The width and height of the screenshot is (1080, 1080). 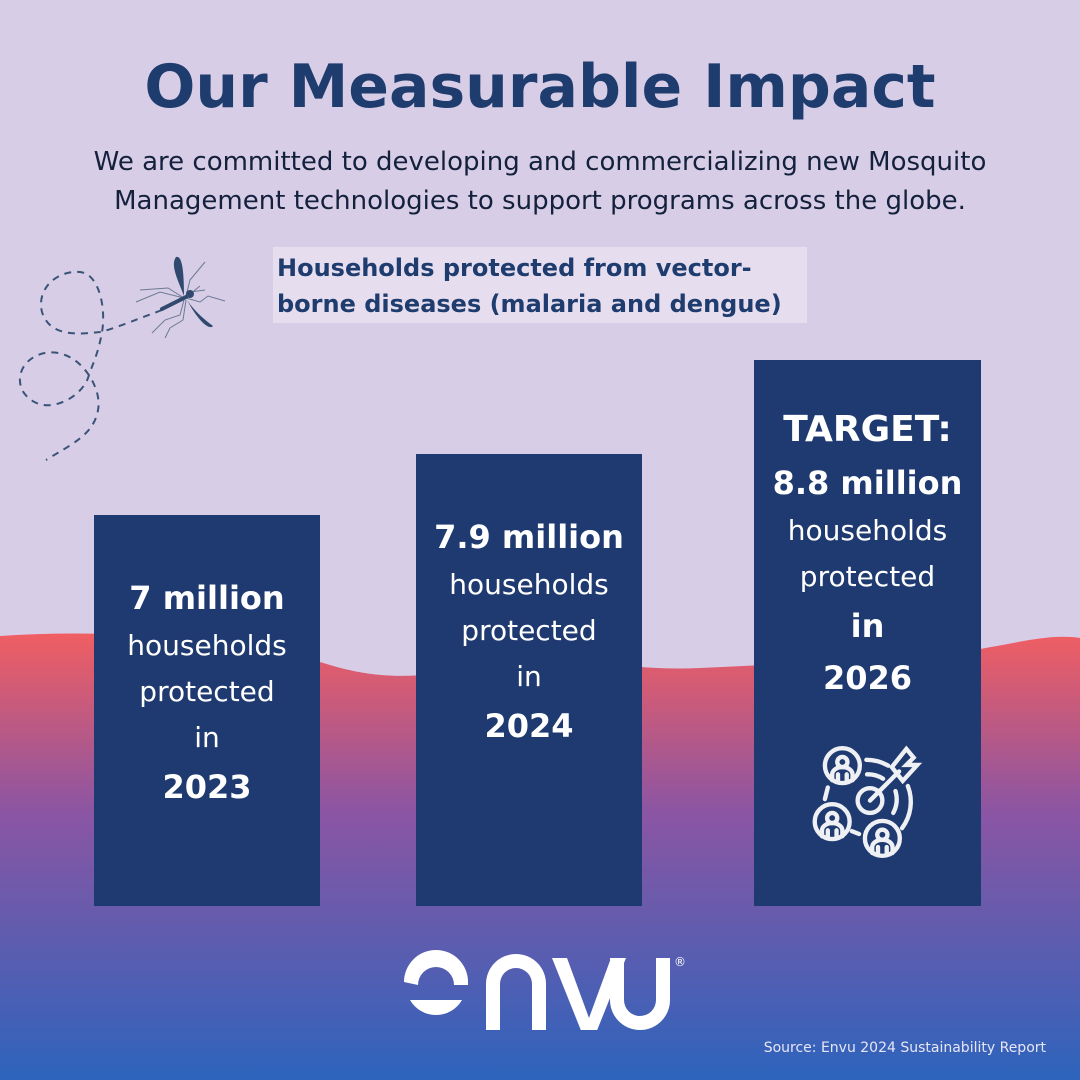 What do you see at coordinates (207, 598) in the screenshot?
I see `stat-value: 7 million` at bounding box center [207, 598].